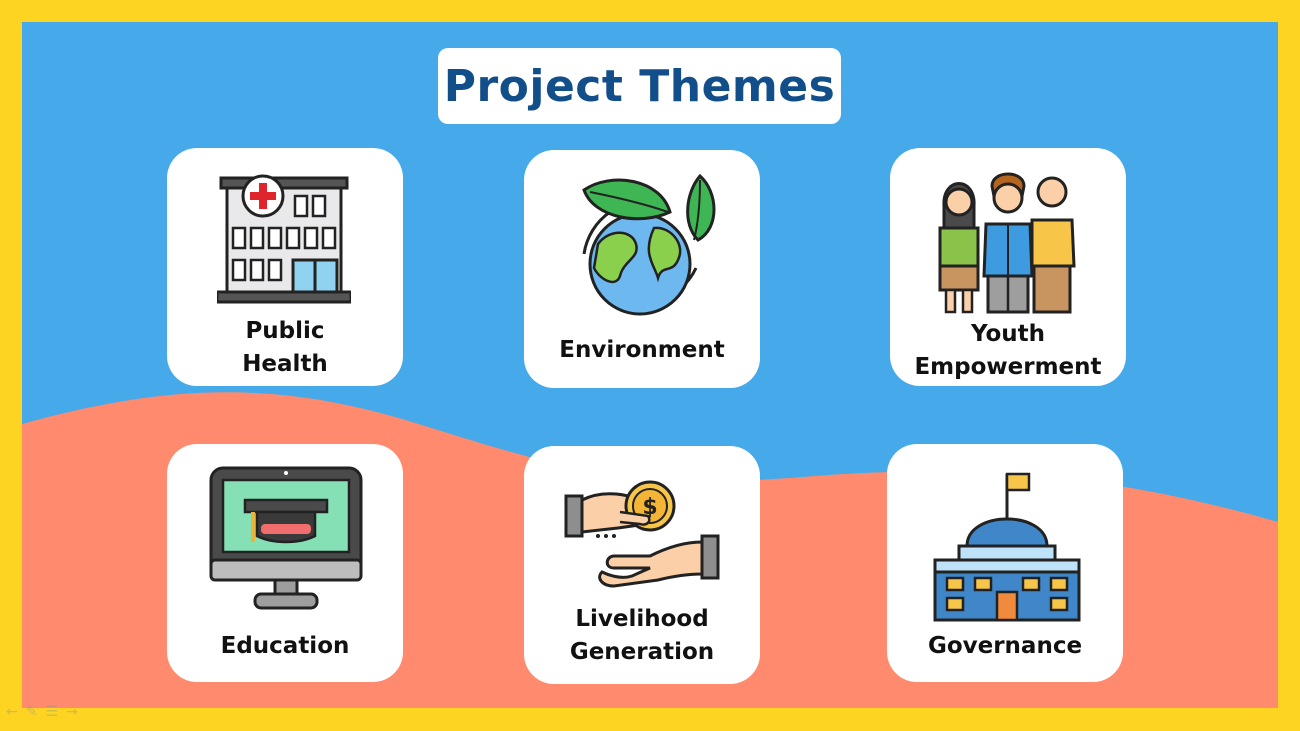 This screenshot has height=731, width=1300. I want to click on theme-label: Livelihood Generation, so click(642, 635).